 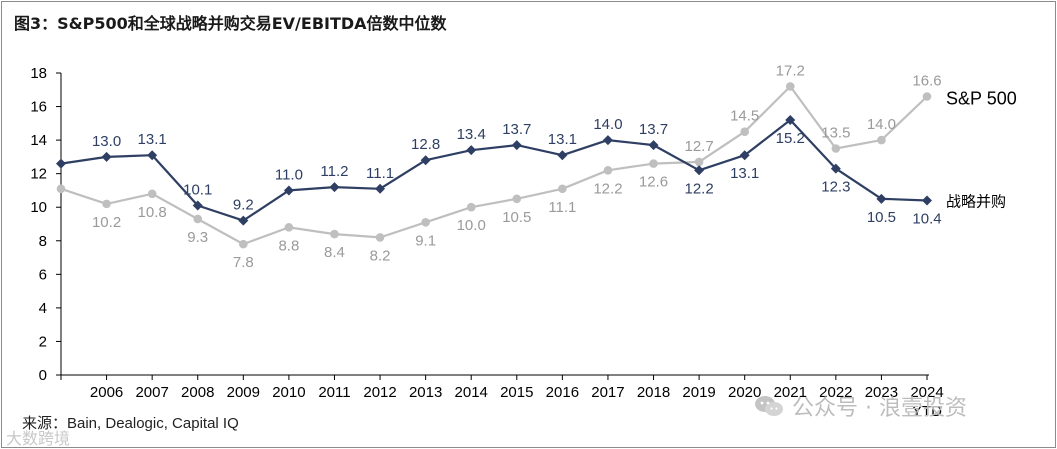 What do you see at coordinates (243, 392) in the screenshot?
I see `x-tick-label: 2009` at bounding box center [243, 392].